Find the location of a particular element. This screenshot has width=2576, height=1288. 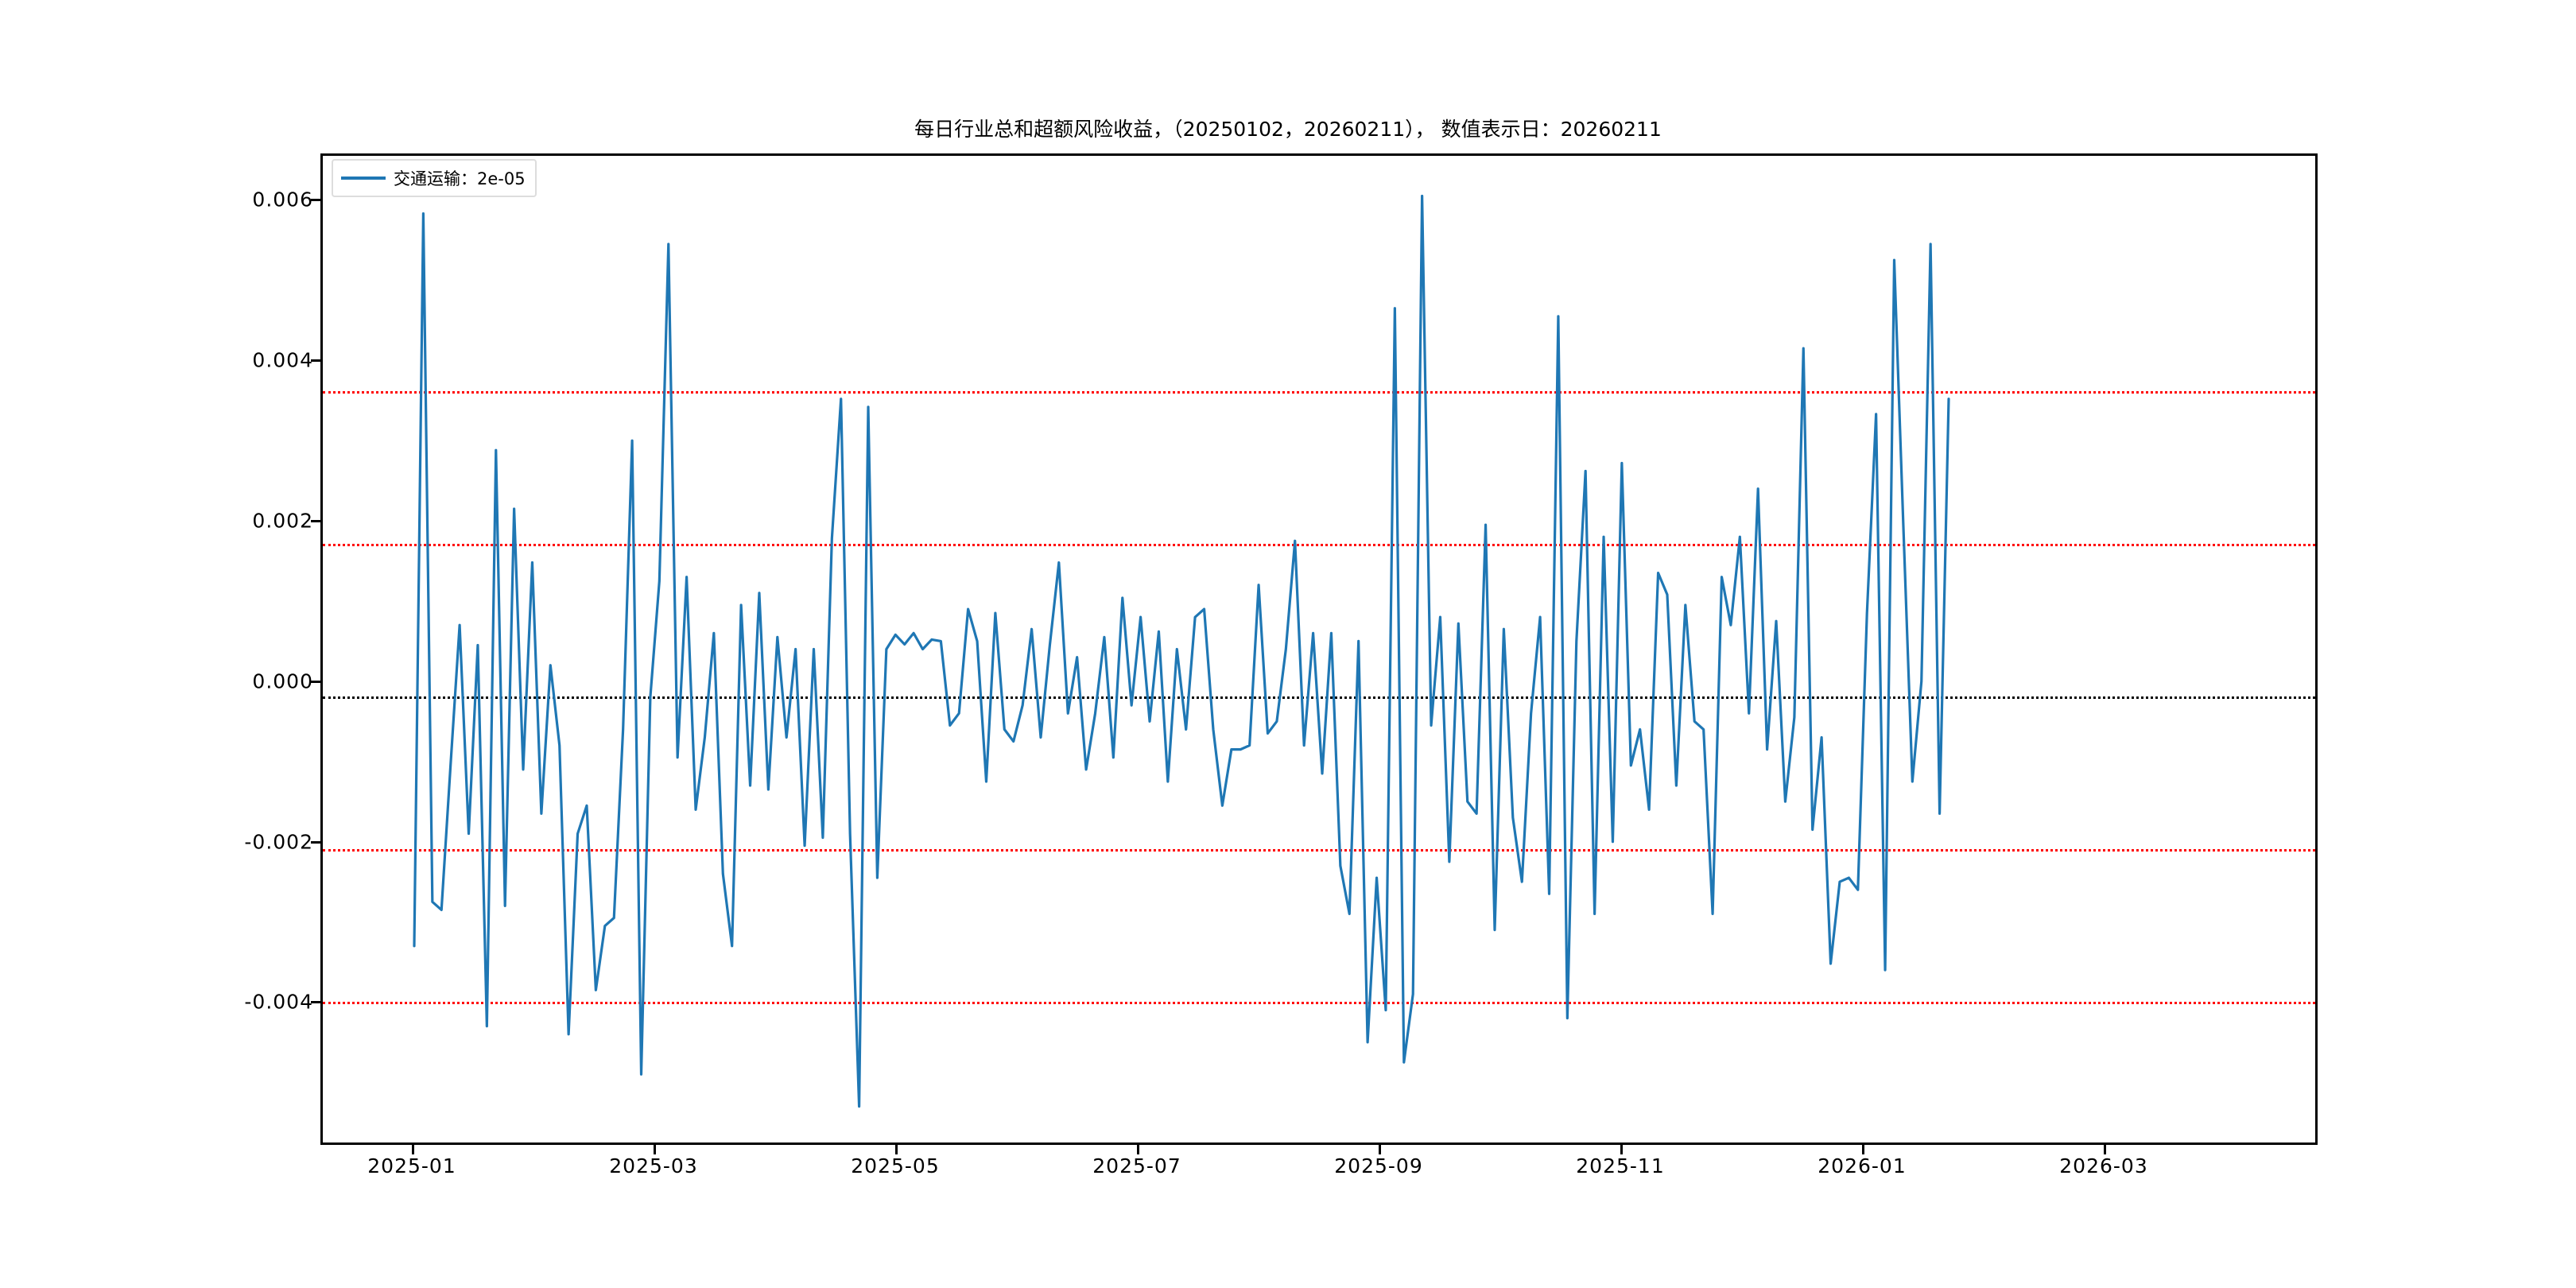

y-tick-label: -0.002 is located at coordinates (279, 842).